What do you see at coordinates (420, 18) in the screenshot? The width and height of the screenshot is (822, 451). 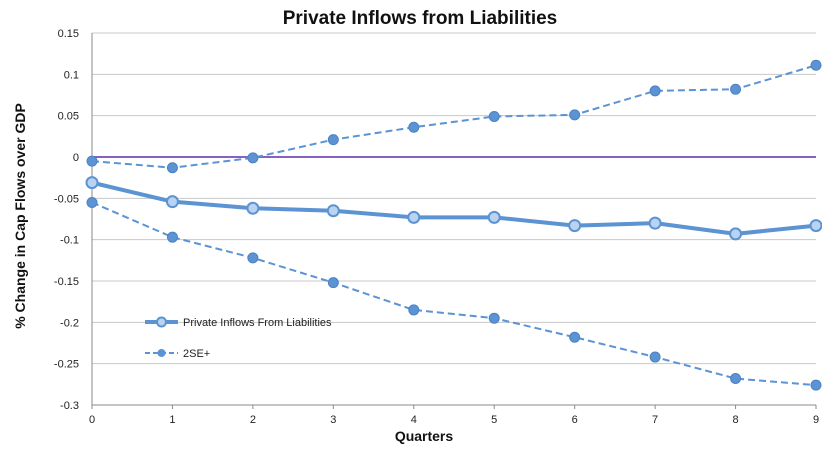 I see `chart-title: Private Inflows from Liabilities` at bounding box center [420, 18].